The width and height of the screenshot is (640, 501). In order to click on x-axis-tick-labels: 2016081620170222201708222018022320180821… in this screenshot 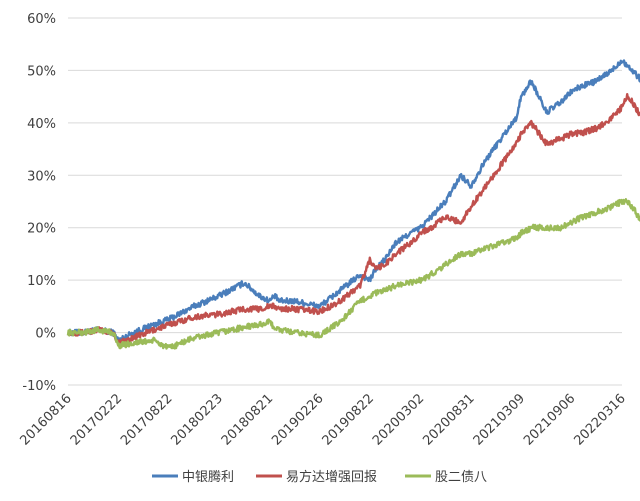, I will do `click(322, 419)`.